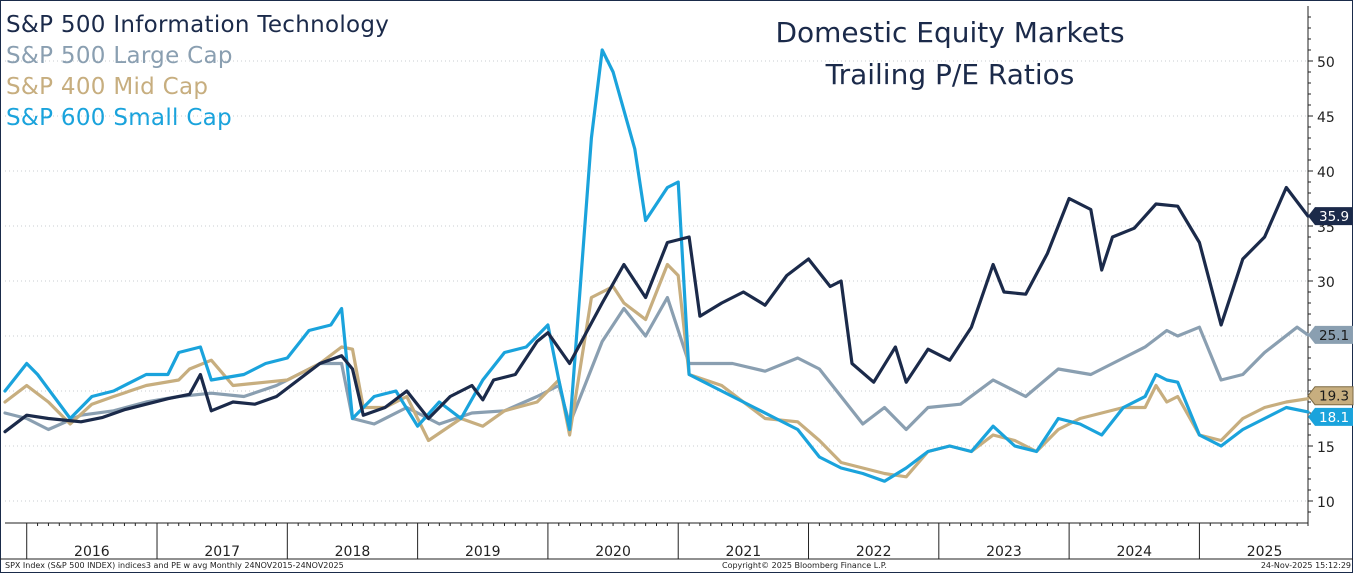 This screenshot has height=575, width=1355. I want to click on y-tick-label-50: 50, so click(1326, 63).